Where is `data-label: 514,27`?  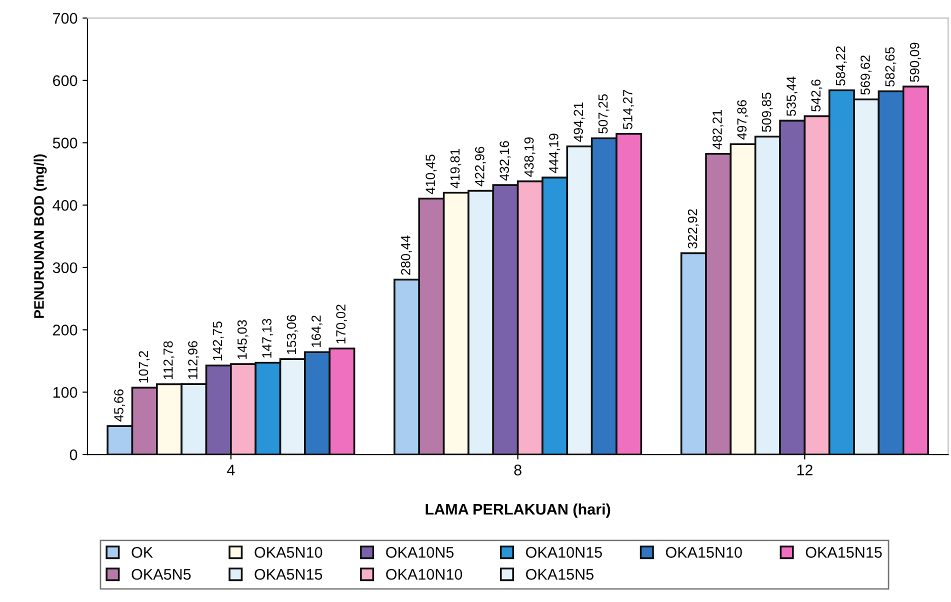
data-label: 514,27 is located at coordinates (628, 110).